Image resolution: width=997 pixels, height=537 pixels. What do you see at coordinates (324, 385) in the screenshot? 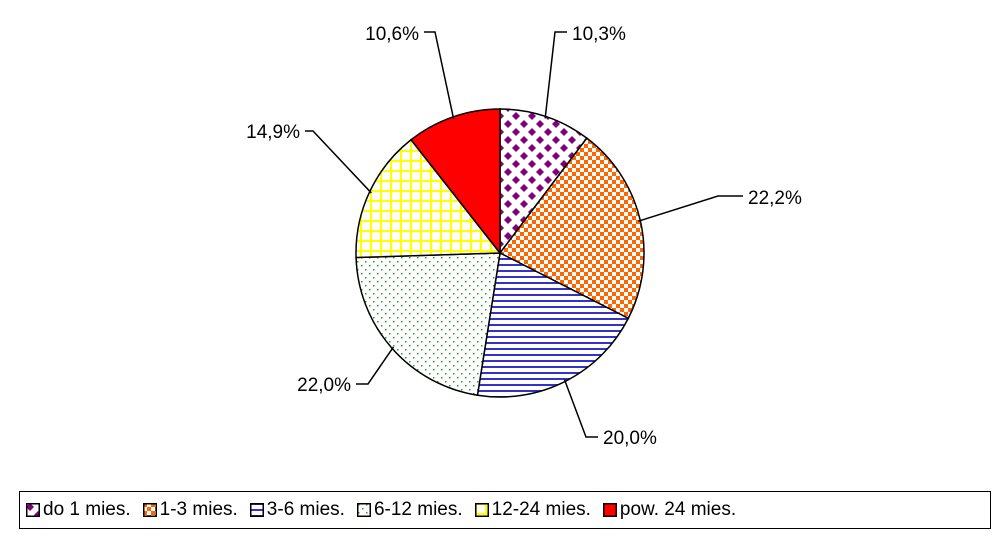
I see `data-label-4: 22,0%` at bounding box center [324, 385].